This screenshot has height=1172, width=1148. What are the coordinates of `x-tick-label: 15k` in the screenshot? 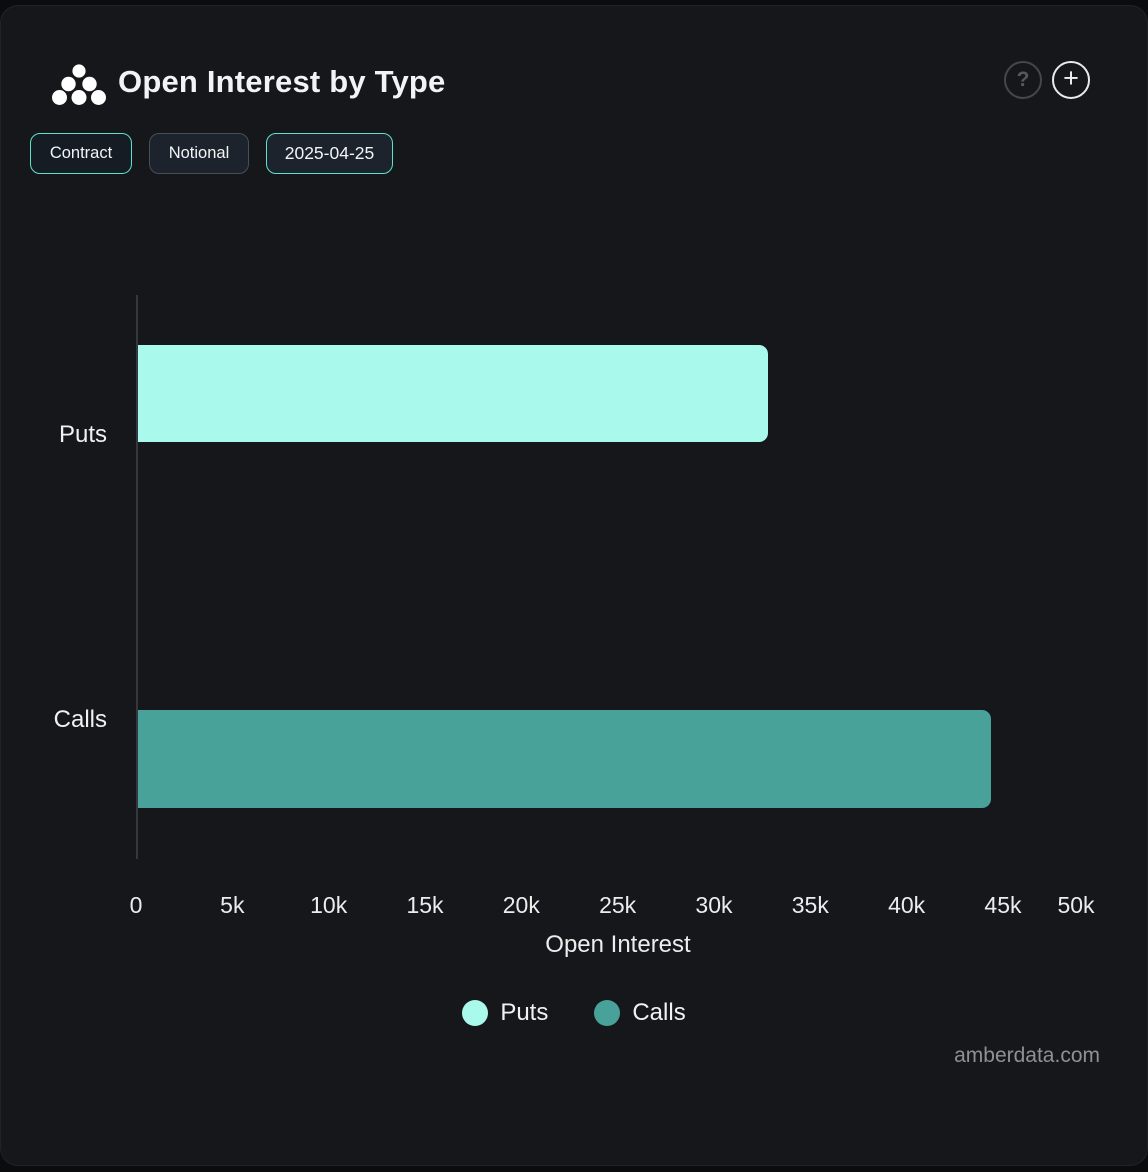 It's located at (425, 905).